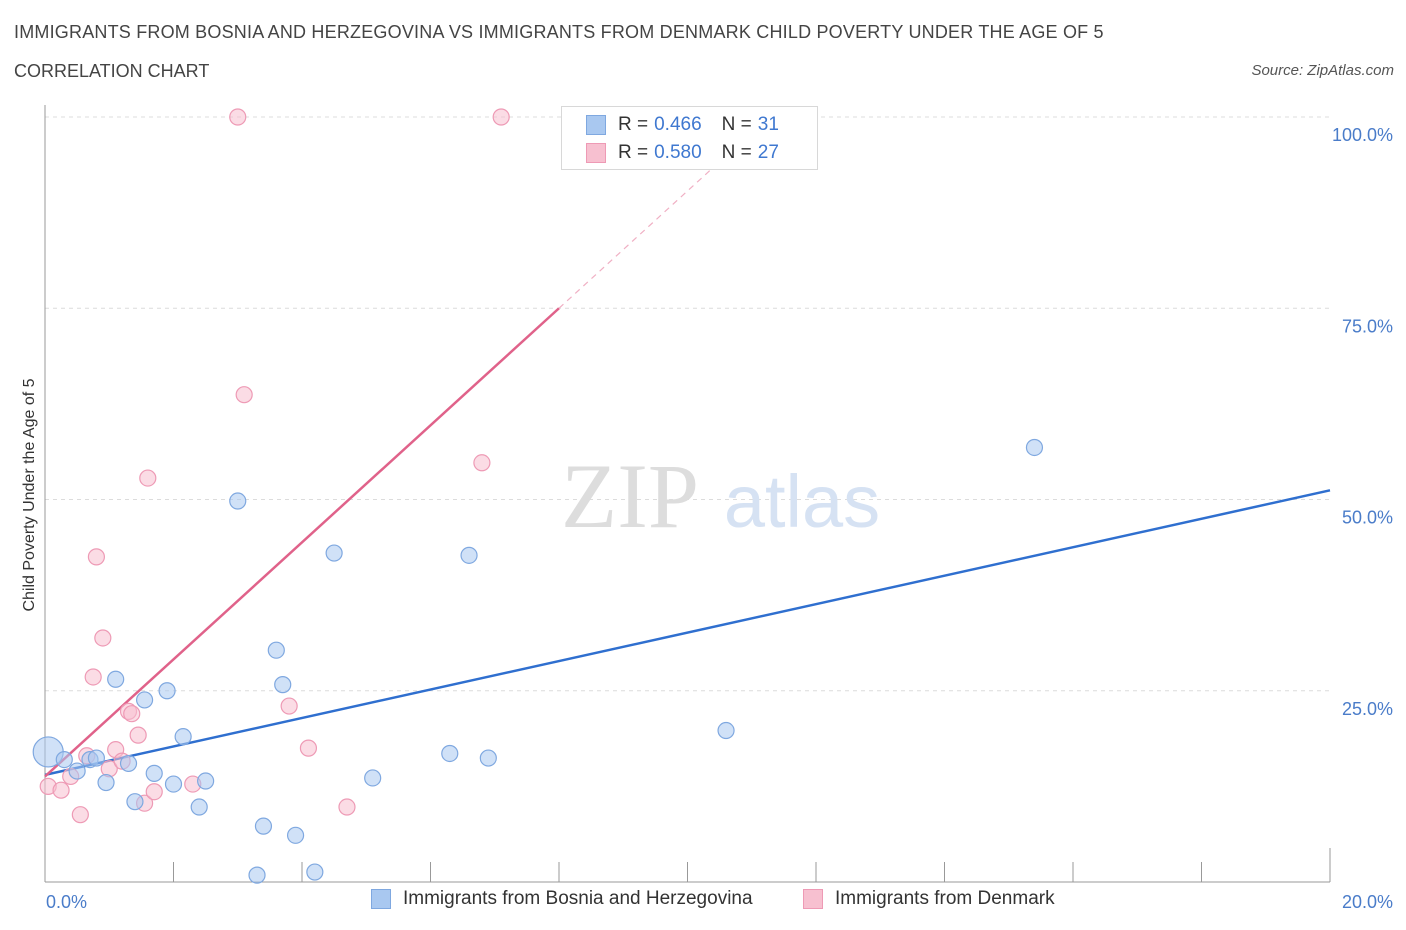  Describe the element at coordinates (768, 152) in the screenshot. I see `legend-n-value-denmark: 27` at that location.